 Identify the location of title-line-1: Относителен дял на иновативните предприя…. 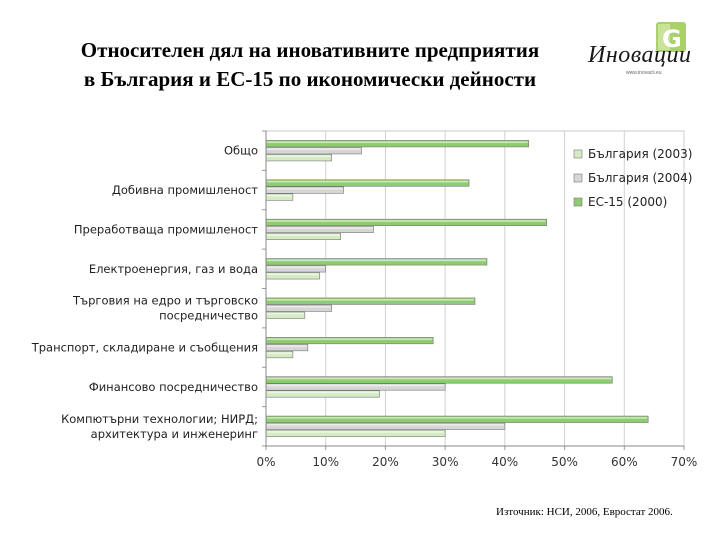
(310, 50).